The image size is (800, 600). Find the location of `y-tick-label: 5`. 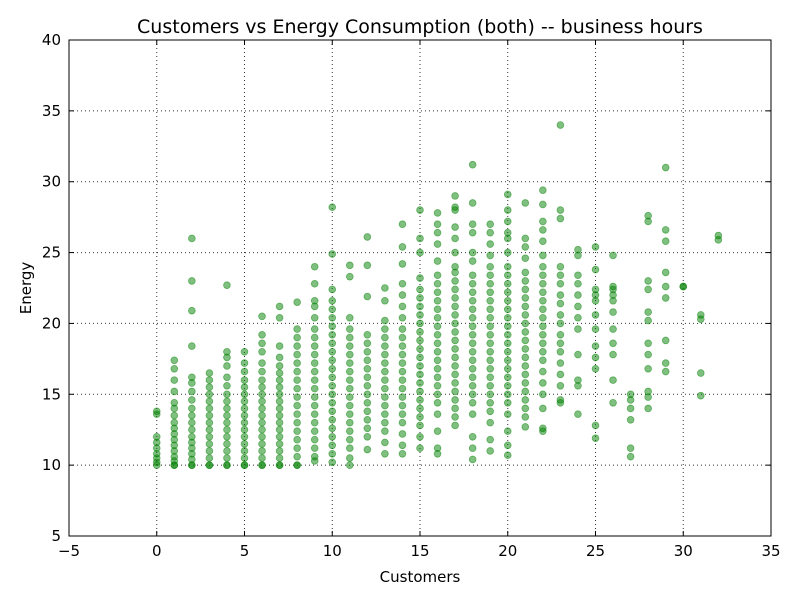

y-tick-label: 5 is located at coordinates (56, 536).